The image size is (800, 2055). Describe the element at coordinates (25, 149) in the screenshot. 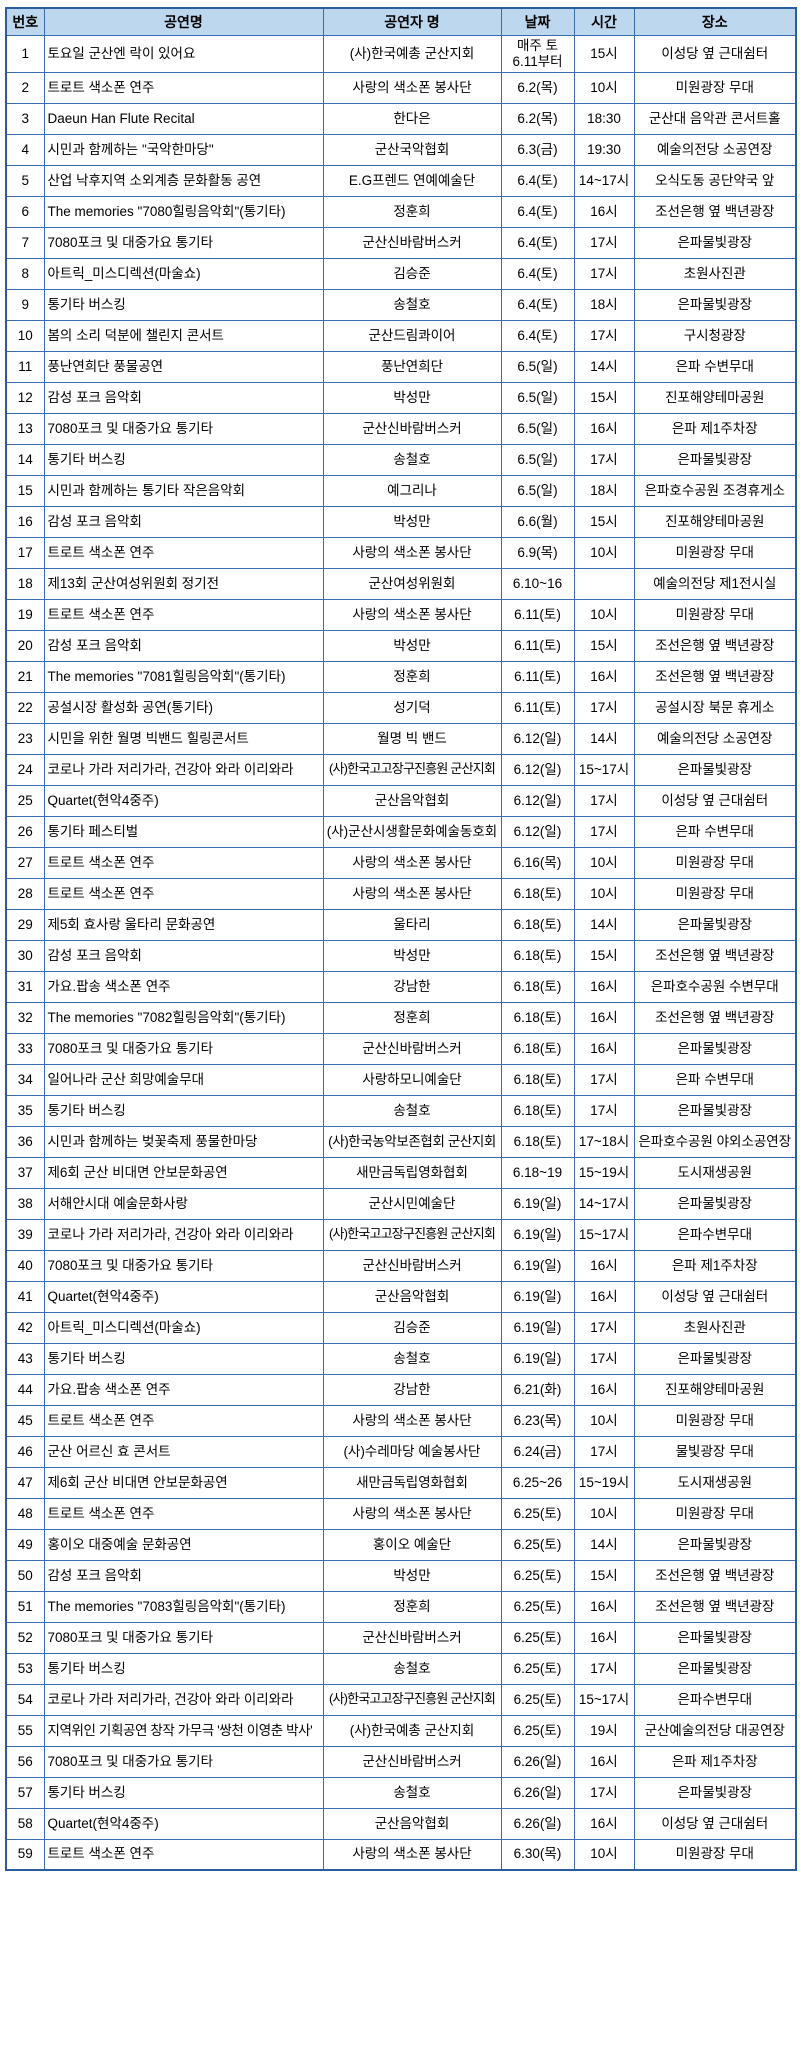

I see `cell-number: 4` at that location.